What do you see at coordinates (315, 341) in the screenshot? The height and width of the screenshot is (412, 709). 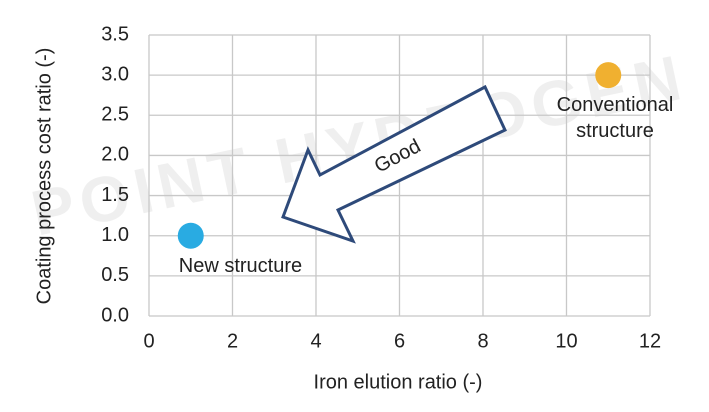 I see `x-tick-label: 4` at bounding box center [315, 341].